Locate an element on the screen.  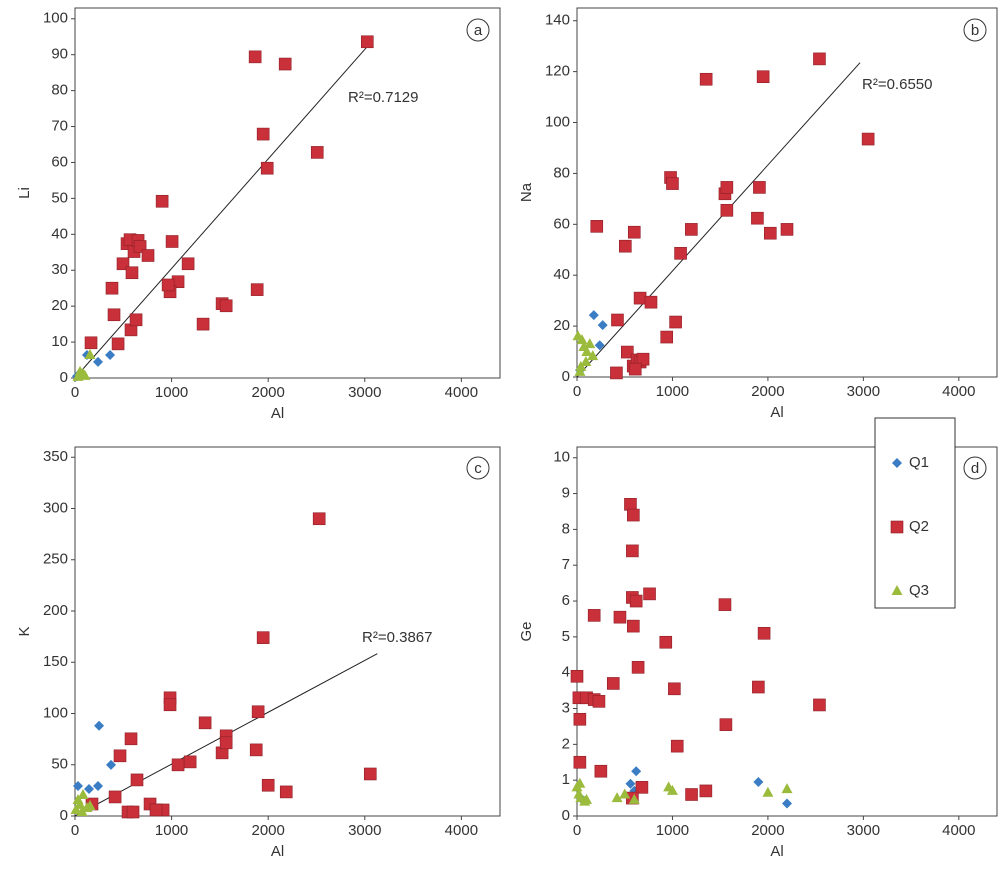
y-tick-label: 0 is located at coordinates (64, 377).